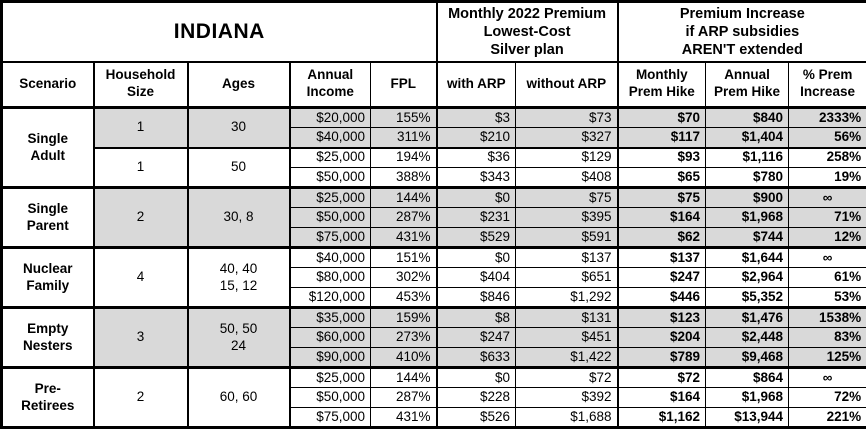 The width and height of the screenshot is (866, 435). What do you see at coordinates (434, 137) in the screenshot?
I see `table-row: $40,000 311% $210 $327 $117 $1,404 56%` at bounding box center [434, 137].